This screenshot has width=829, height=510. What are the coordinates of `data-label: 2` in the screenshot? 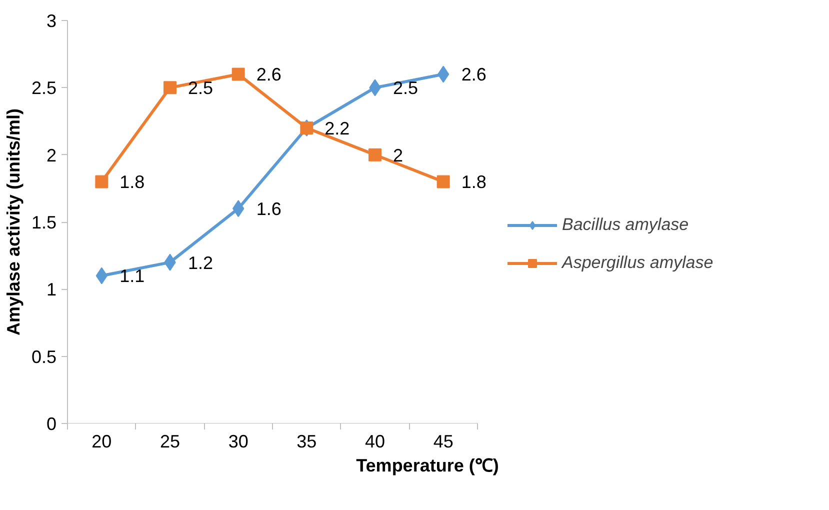 It's located at (398, 155).